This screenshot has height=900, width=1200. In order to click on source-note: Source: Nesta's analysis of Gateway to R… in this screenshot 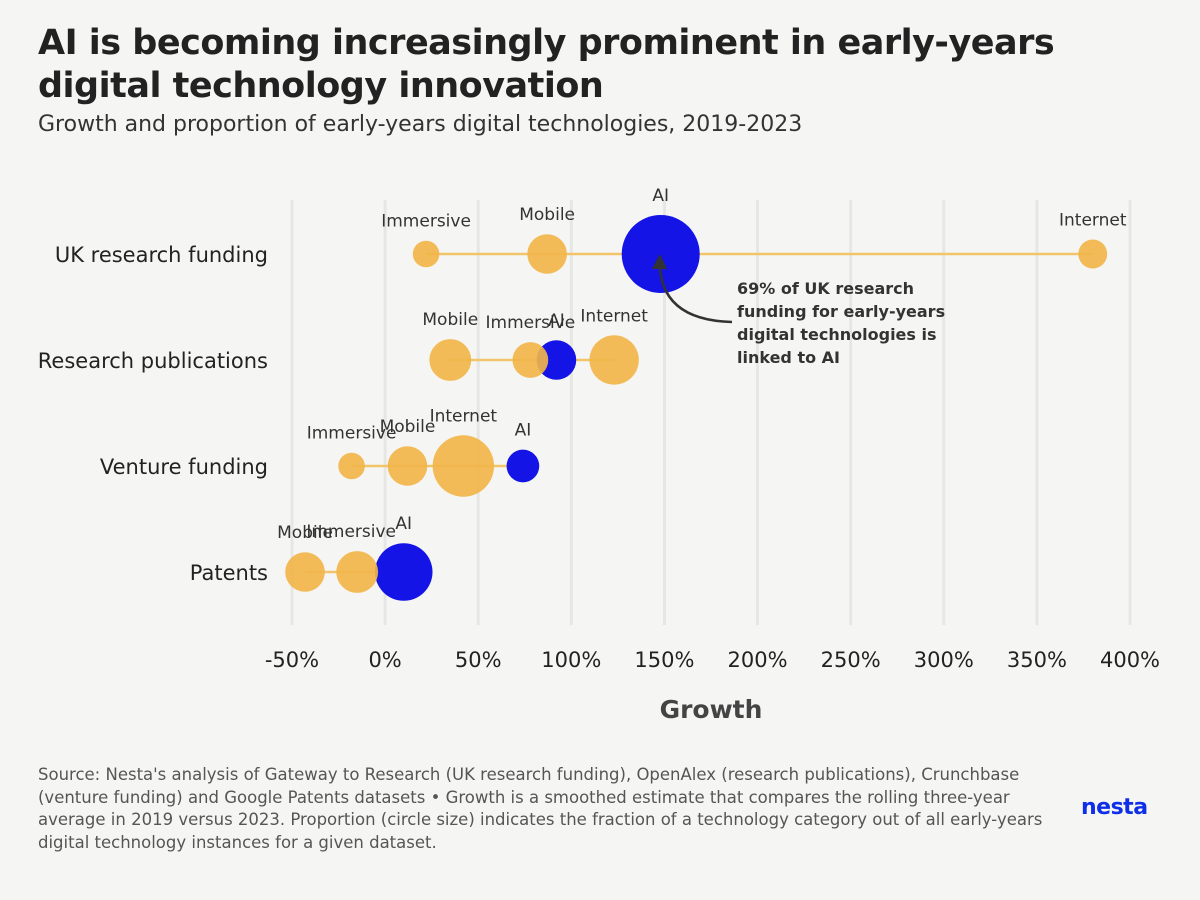, I will do `click(540, 808)`.